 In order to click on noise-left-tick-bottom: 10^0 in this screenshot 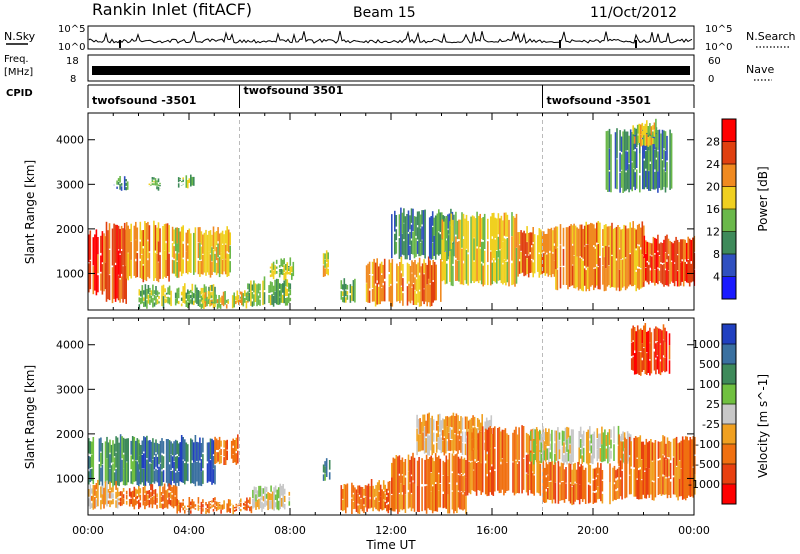, I will do `click(71, 47)`.